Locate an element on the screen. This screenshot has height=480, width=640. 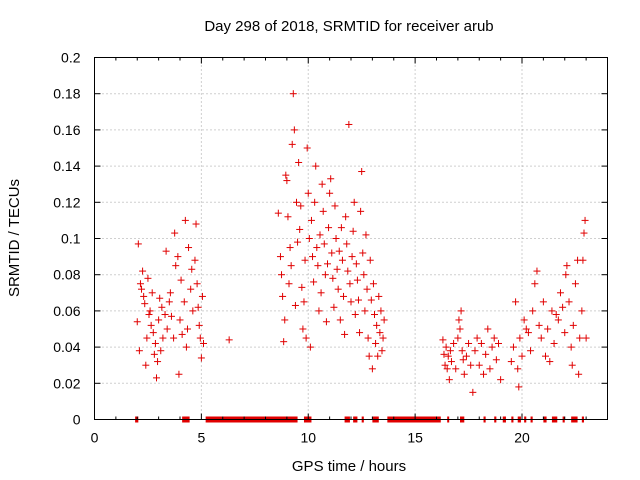
y-tick-label: 0.14 is located at coordinates (66, 166).